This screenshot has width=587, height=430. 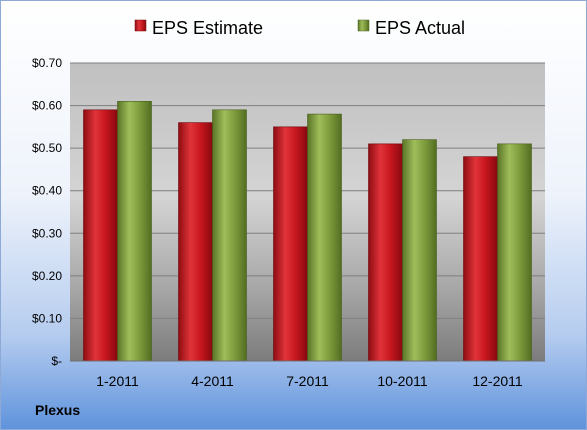 I want to click on company-name: Plexus, so click(x=58, y=410).